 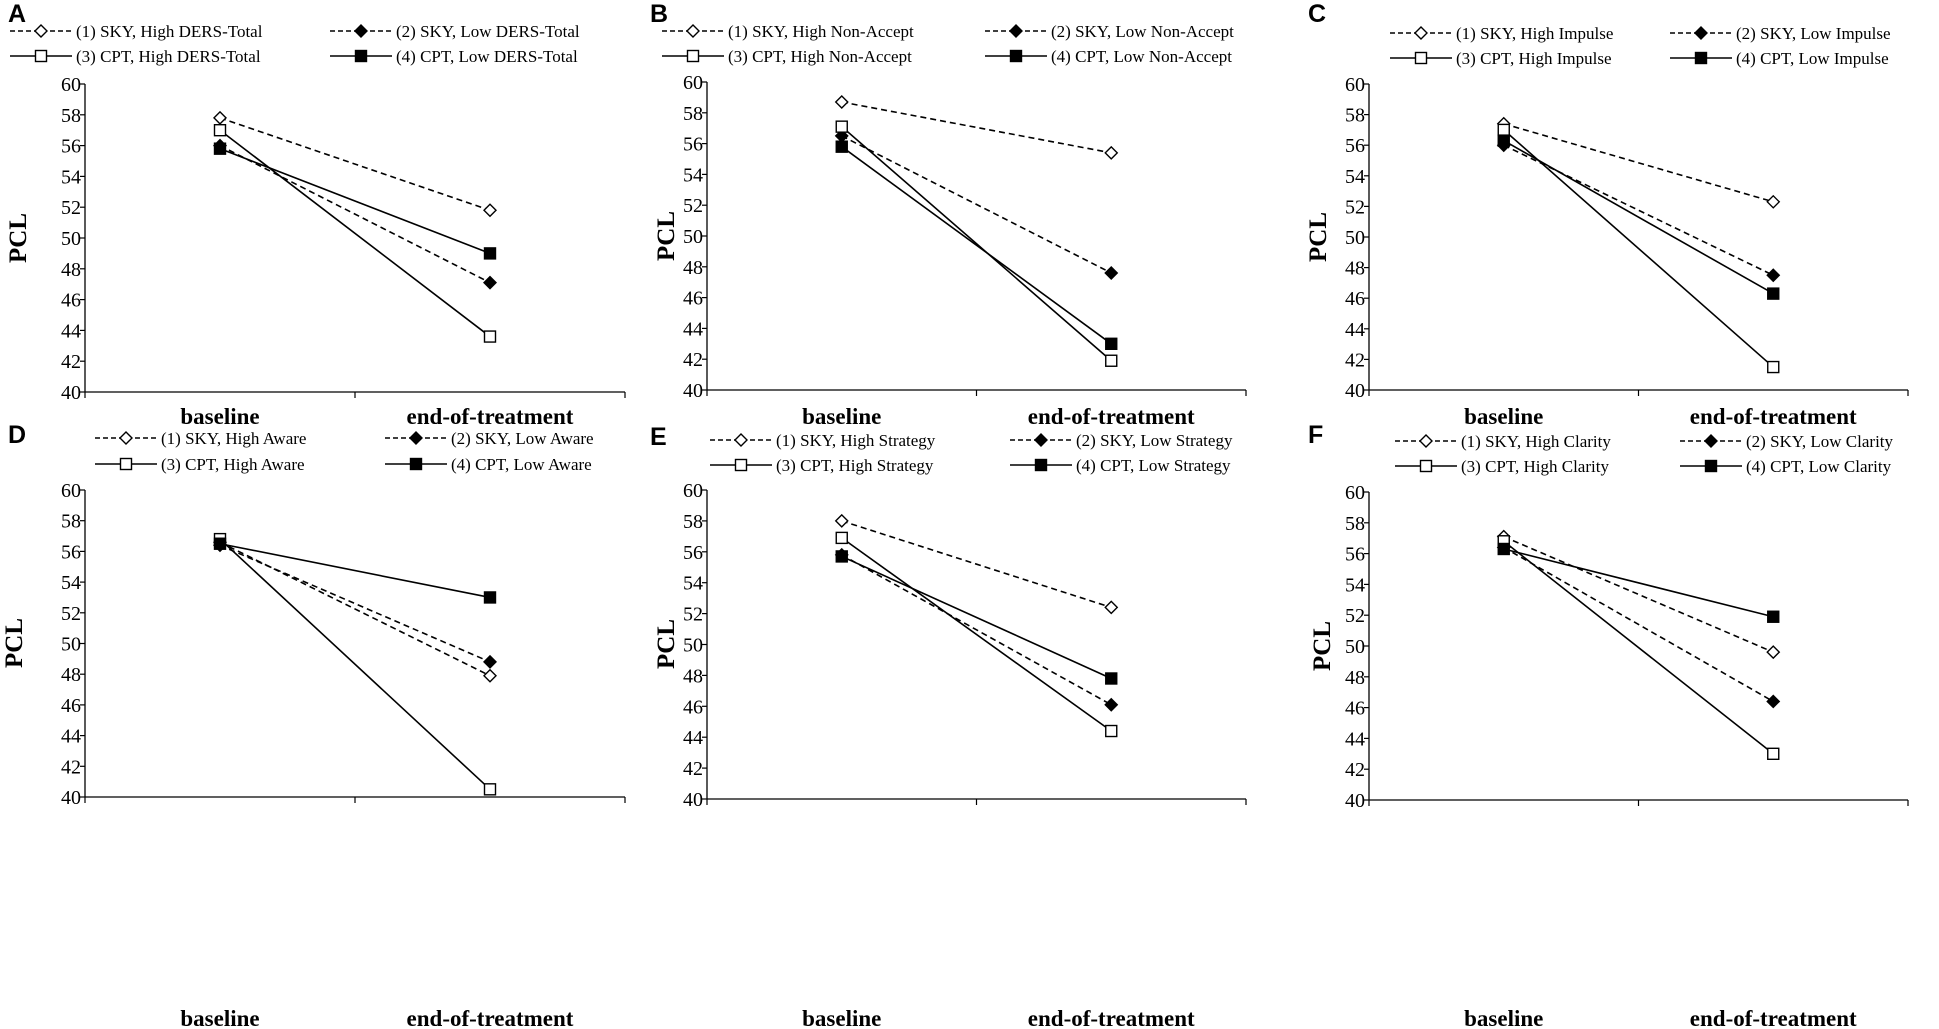 What do you see at coordinates (1819, 466) in the screenshot?
I see `legend-label: (4) CPT, Low Clarity` at bounding box center [1819, 466].